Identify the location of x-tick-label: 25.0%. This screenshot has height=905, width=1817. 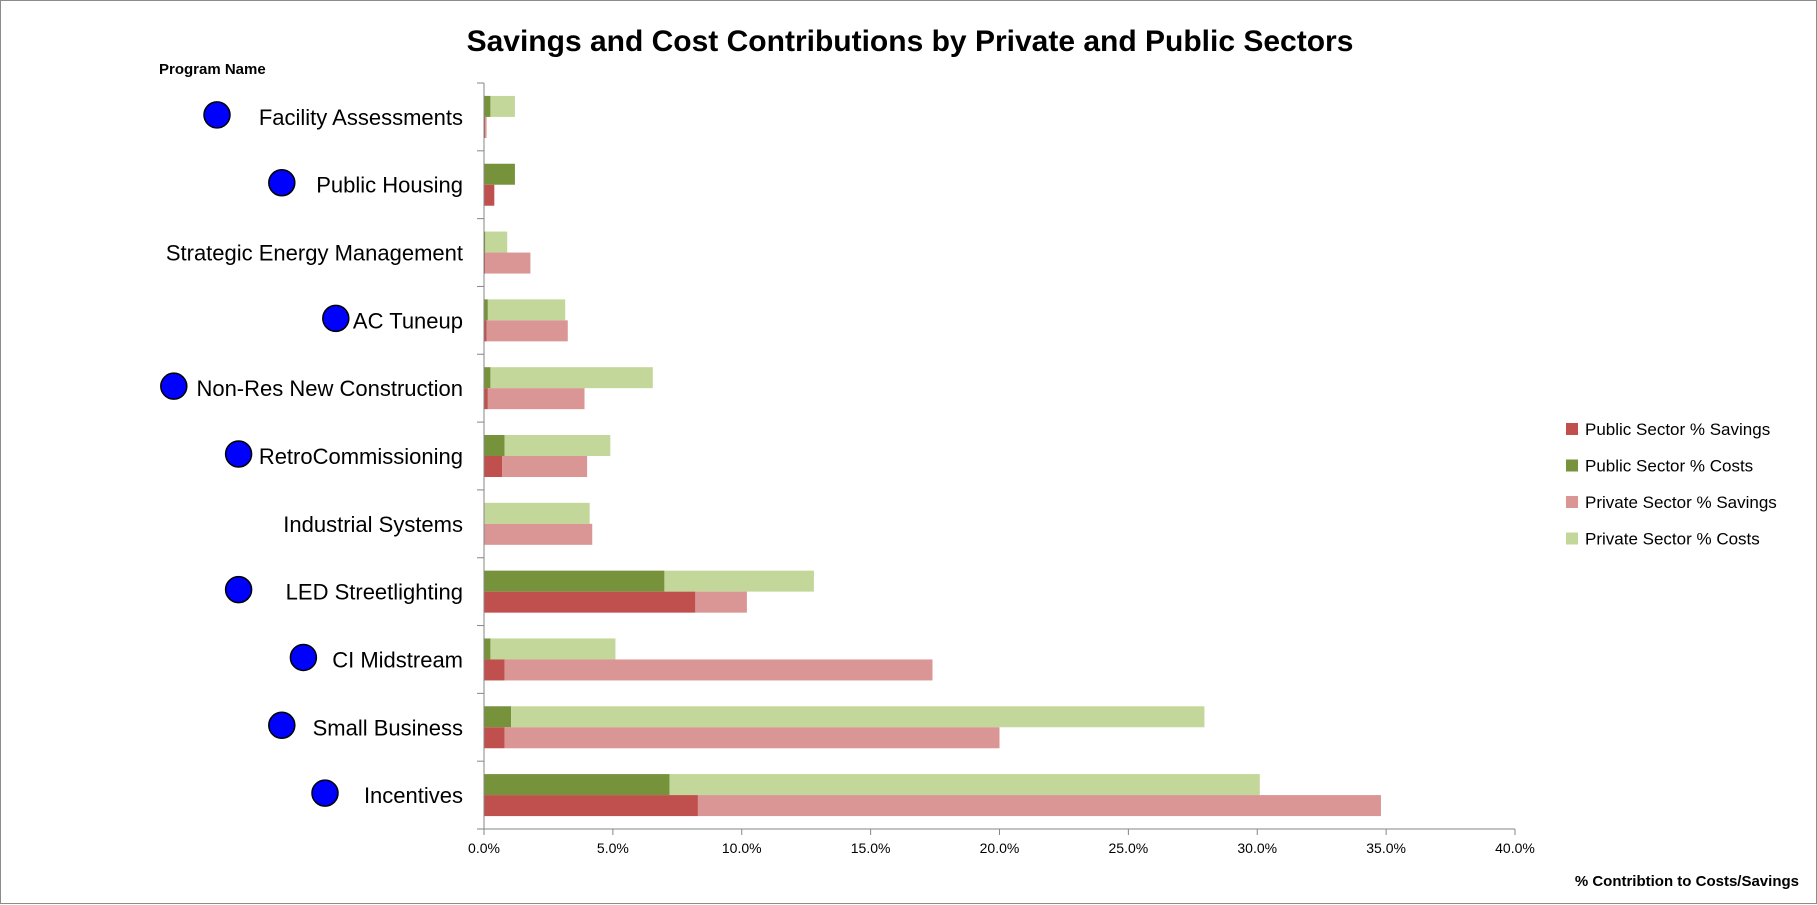
(1129, 848).